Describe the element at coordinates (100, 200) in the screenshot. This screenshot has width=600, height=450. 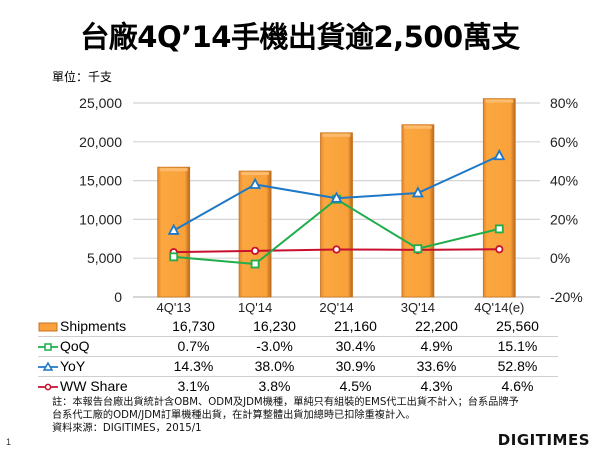
I see `left-axis-ticks: 25,000 20,000 15,000 10,000 5,000 0` at that location.